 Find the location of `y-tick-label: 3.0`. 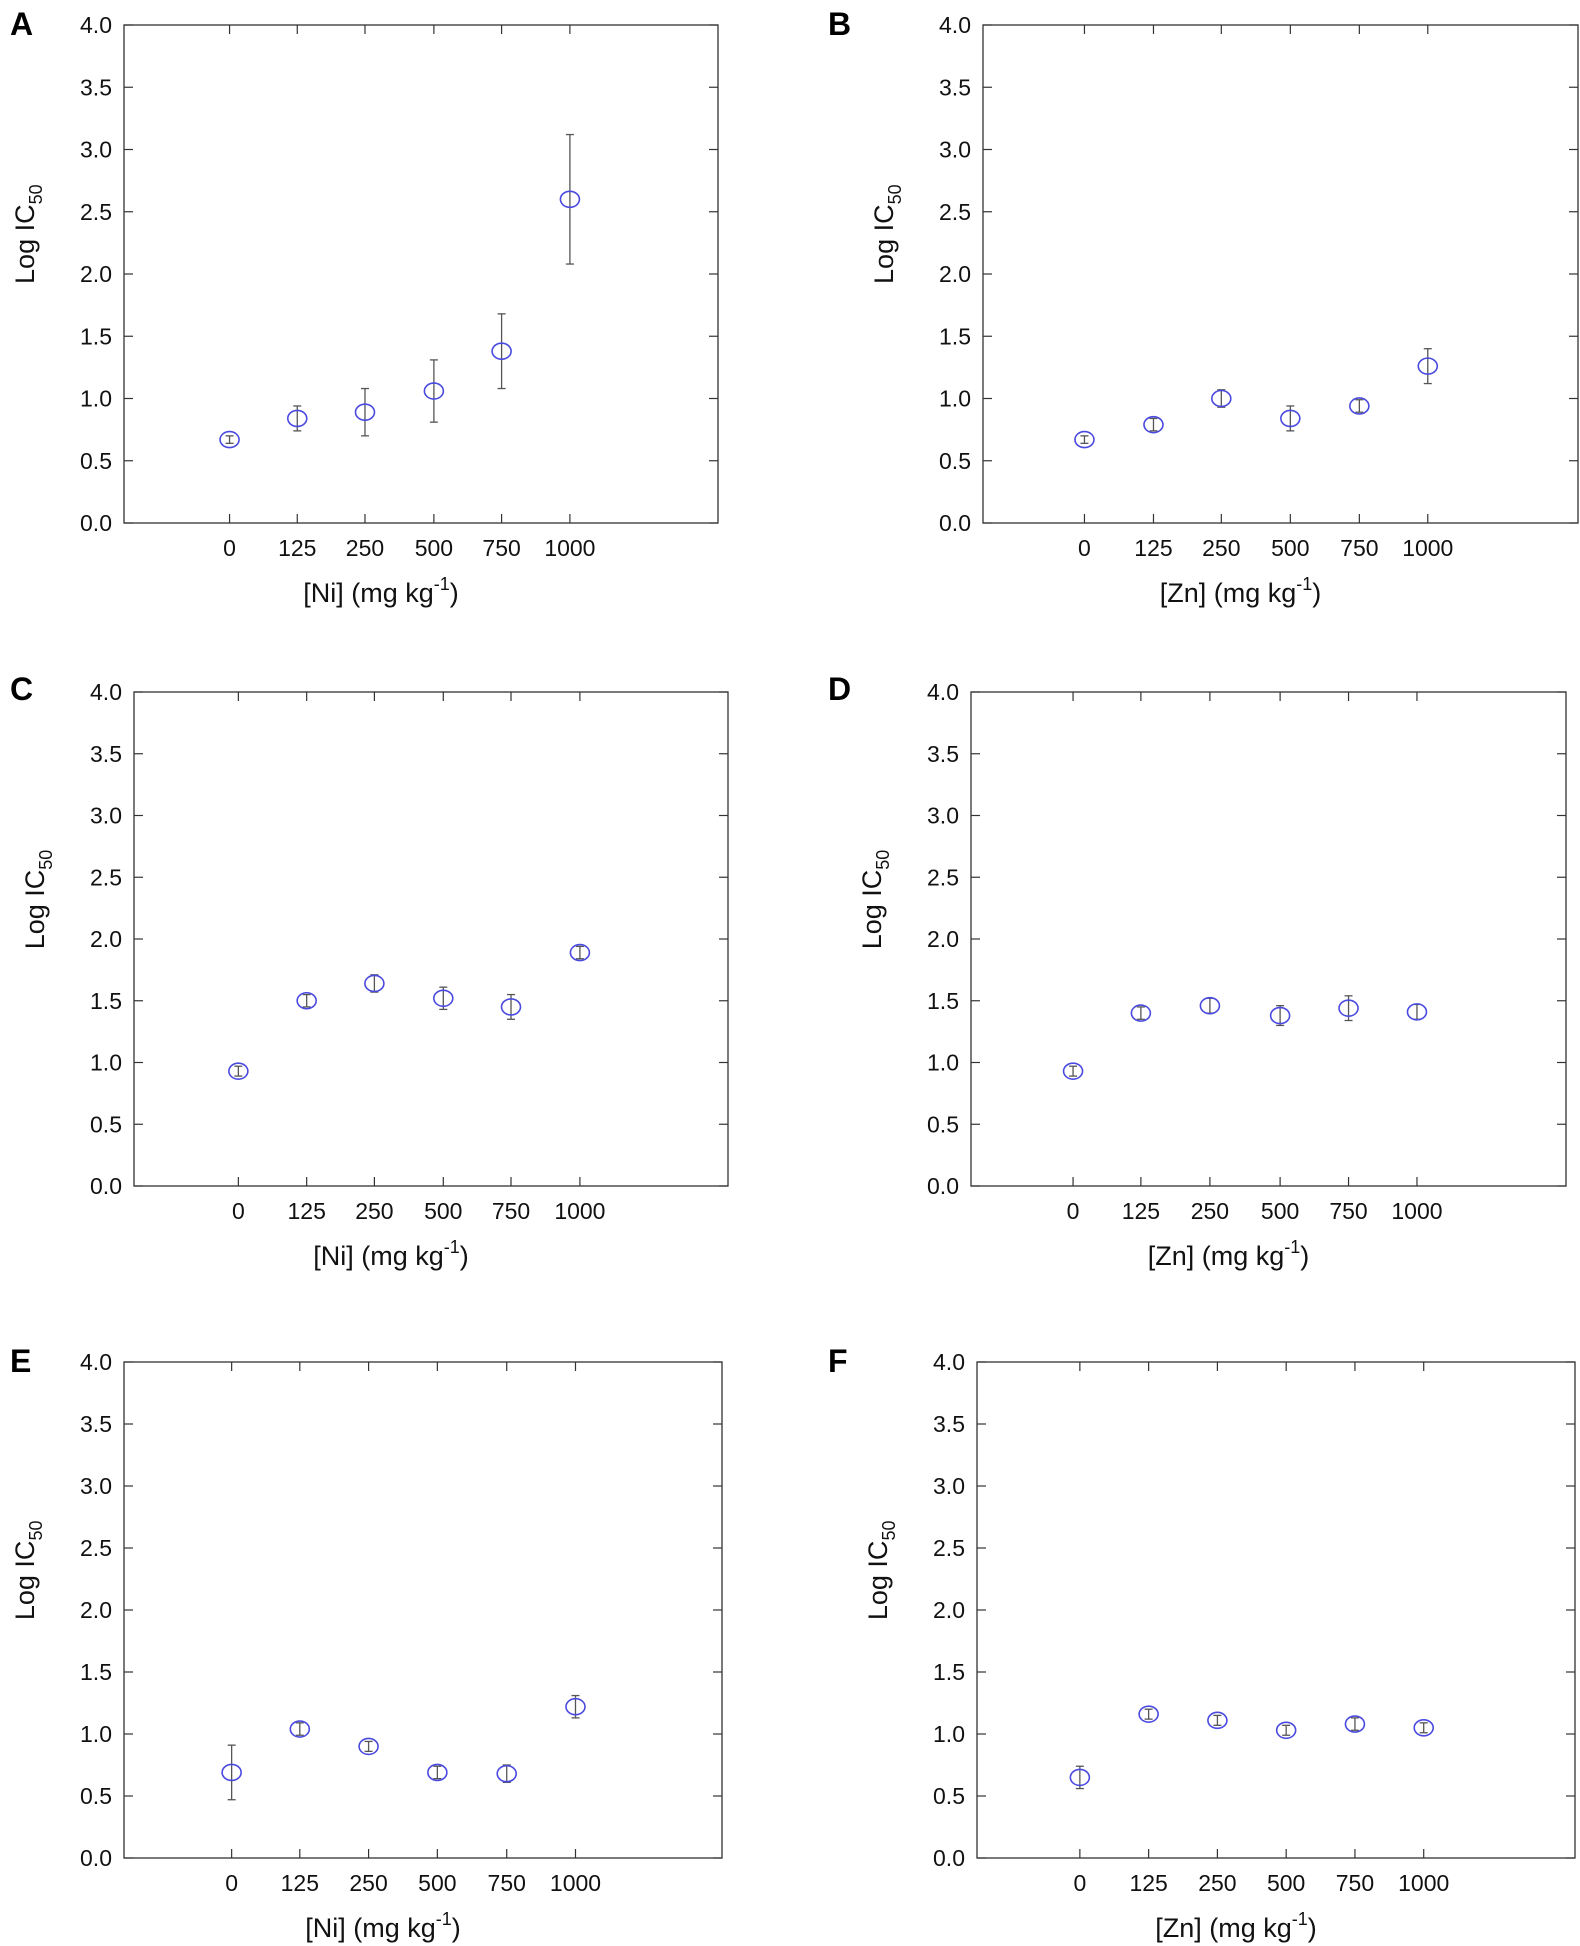

y-tick-label: 3.0 is located at coordinates (949, 1486).